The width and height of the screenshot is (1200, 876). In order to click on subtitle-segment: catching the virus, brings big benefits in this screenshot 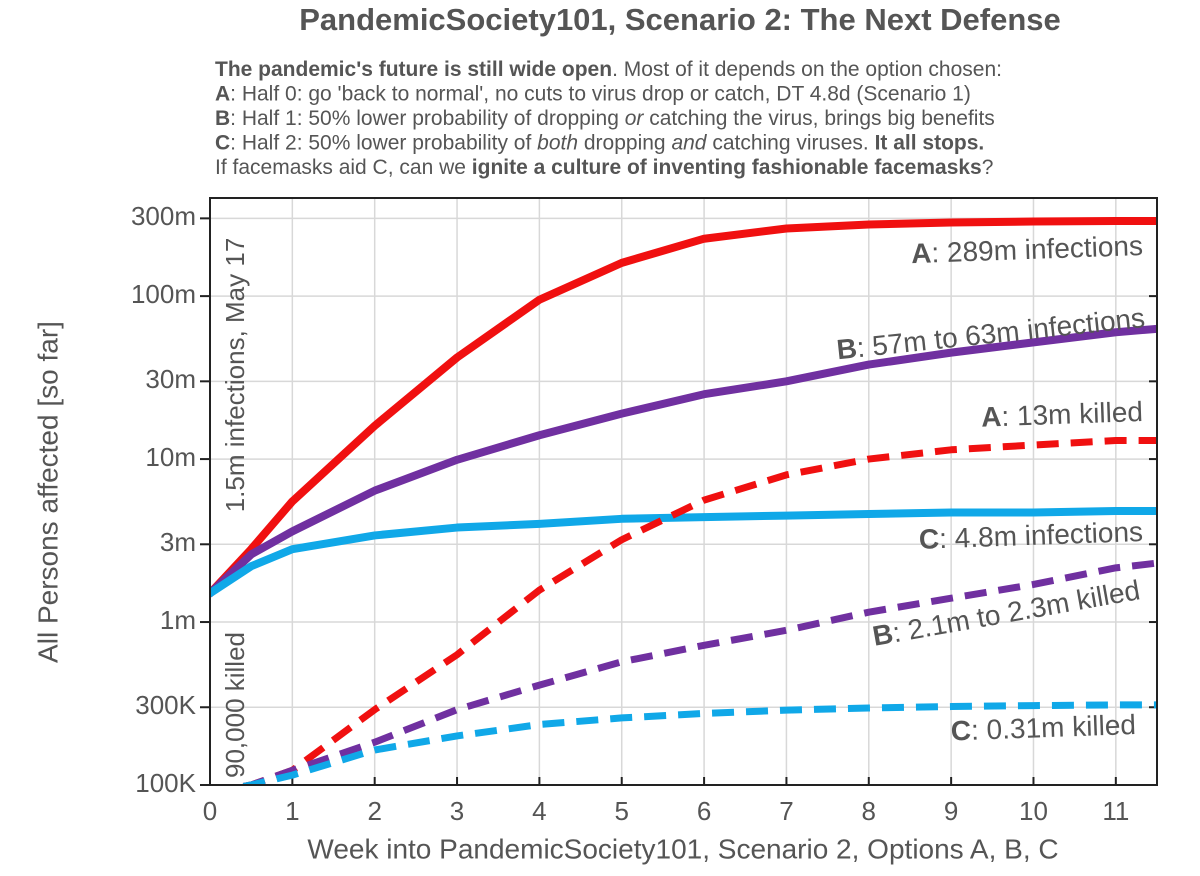, I will do `click(818, 118)`.